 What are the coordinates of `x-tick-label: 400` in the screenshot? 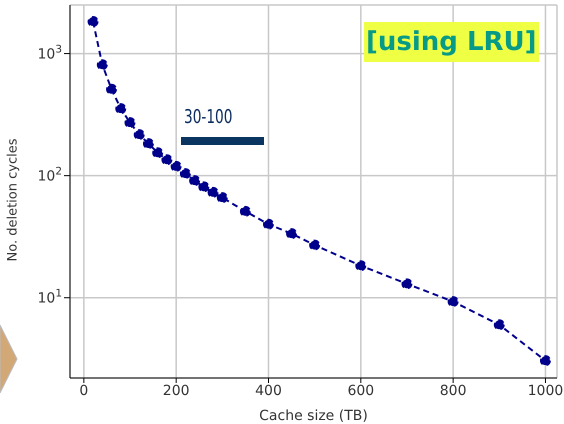 It's located at (268, 390).